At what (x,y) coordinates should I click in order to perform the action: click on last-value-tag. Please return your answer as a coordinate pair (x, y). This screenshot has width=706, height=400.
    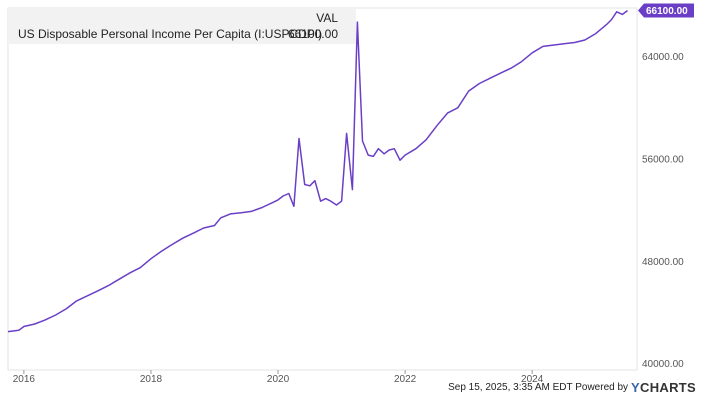
    Looking at the image, I should click on (666, 10).